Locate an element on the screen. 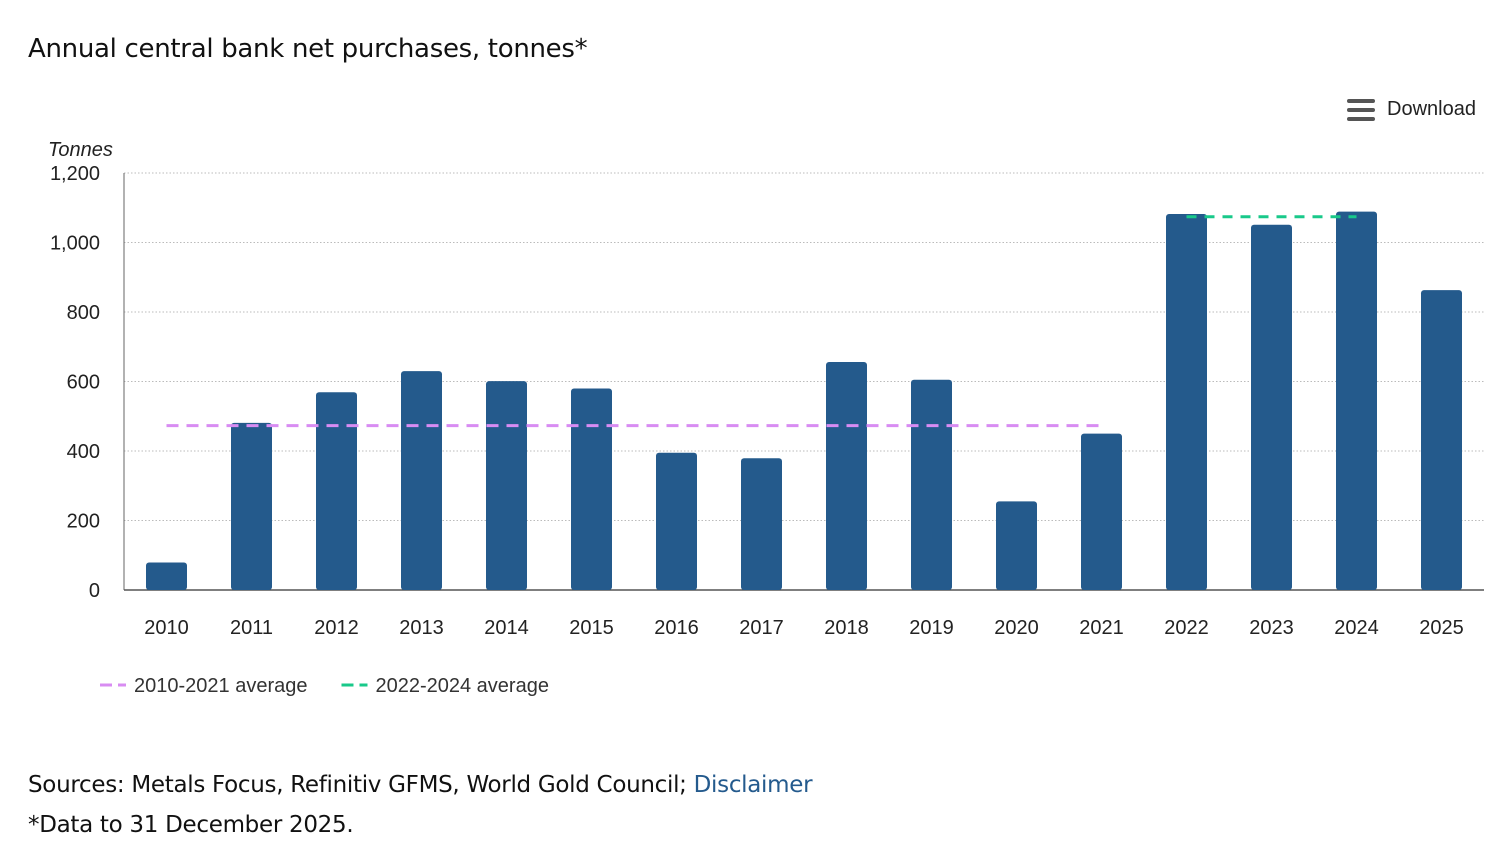  y-tick-label: 600 is located at coordinates (83, 383).